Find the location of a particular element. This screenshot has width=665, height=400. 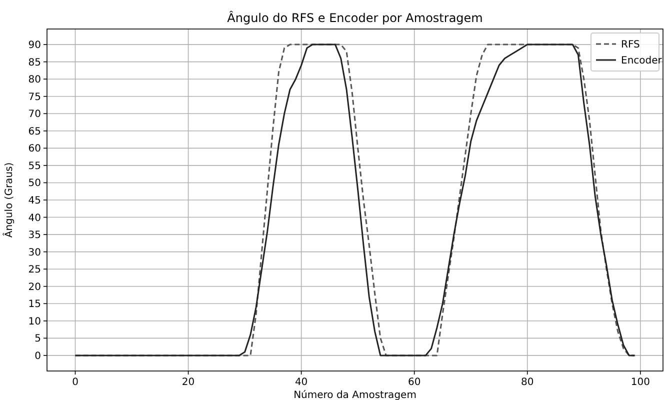

y-tick-label: 90 is located at coordinates (34, 46).